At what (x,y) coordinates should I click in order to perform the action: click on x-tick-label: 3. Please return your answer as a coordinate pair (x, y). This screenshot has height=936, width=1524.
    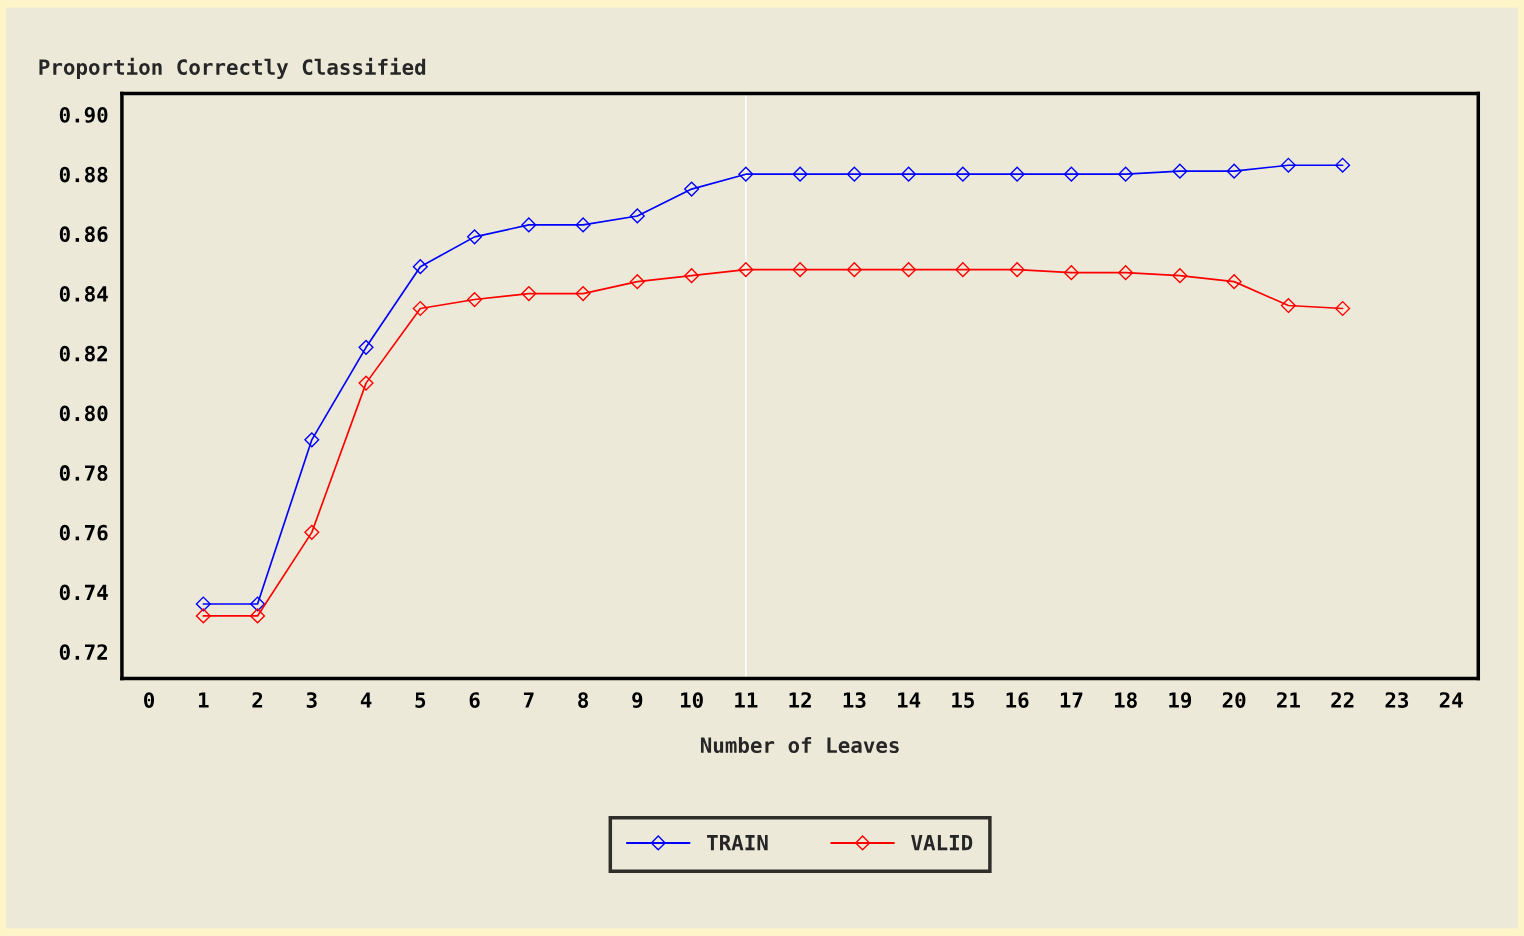
    Looking at the image, I should click on (311, 700).